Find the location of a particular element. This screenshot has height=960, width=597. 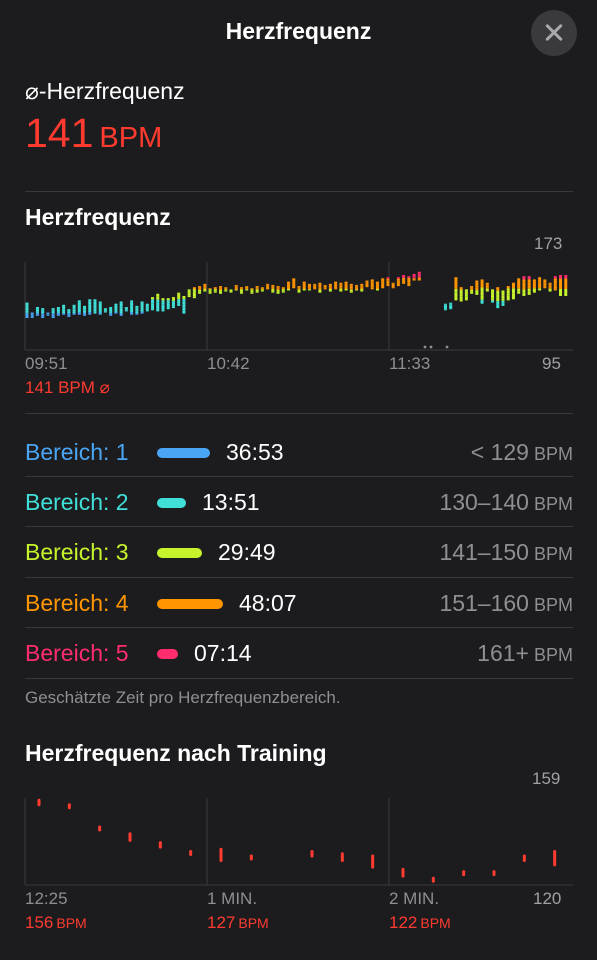

recovery-bpm-label: 156 BPM is located at coordinates (56, 923).